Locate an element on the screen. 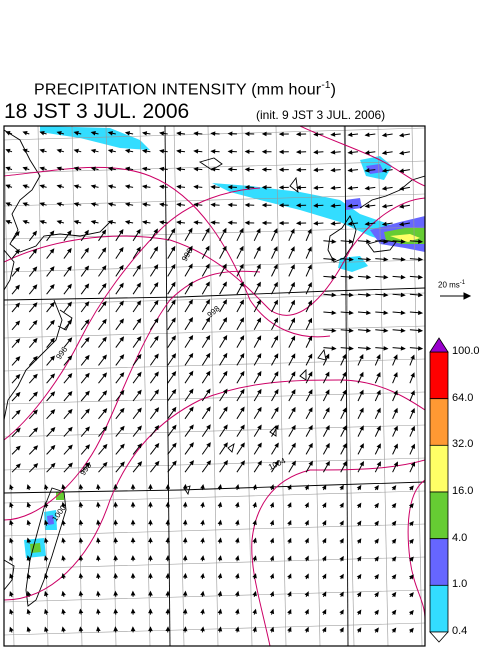  meridian-line is located at coordinates (281, 386).